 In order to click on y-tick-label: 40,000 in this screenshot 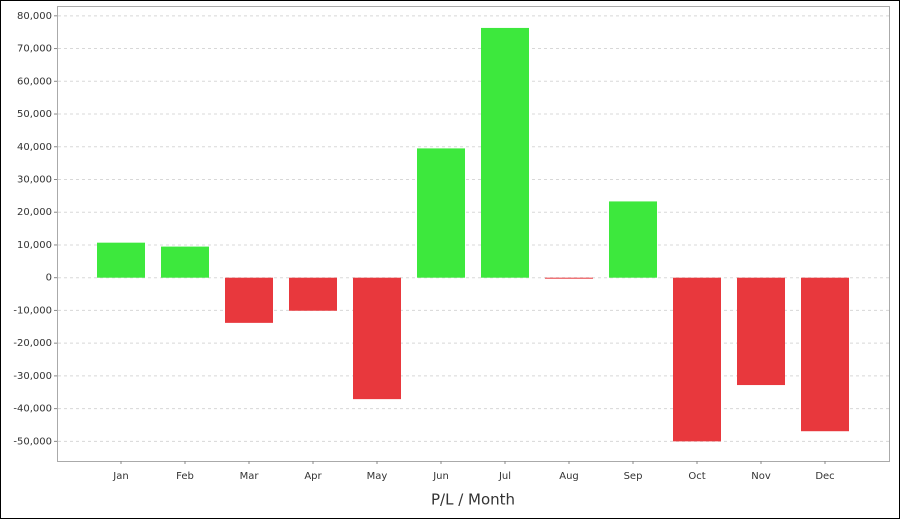, I will do `click(34, 147)`.